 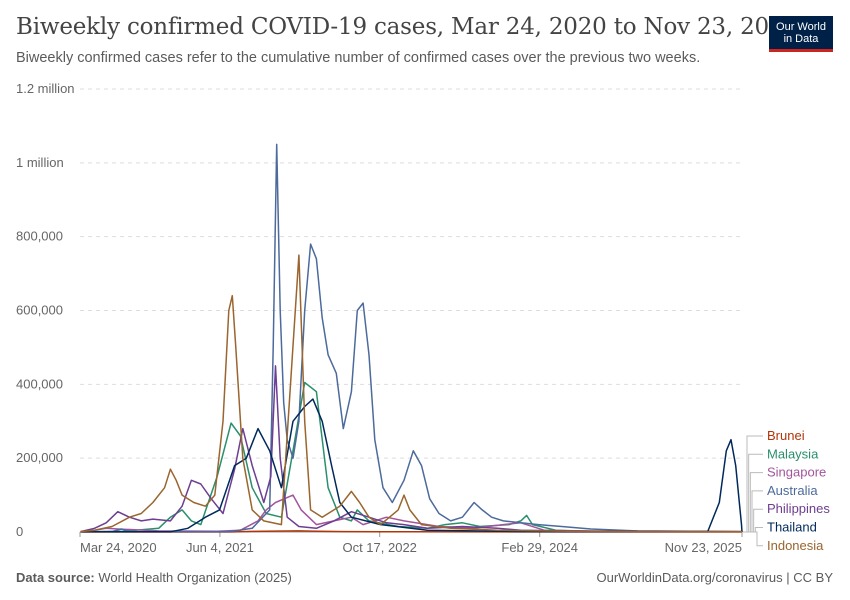 What do you see at coordinates (792, 527) in the screenshot?
I see `legend-label-thailand: Thailand` at bounding box center [792, 527].